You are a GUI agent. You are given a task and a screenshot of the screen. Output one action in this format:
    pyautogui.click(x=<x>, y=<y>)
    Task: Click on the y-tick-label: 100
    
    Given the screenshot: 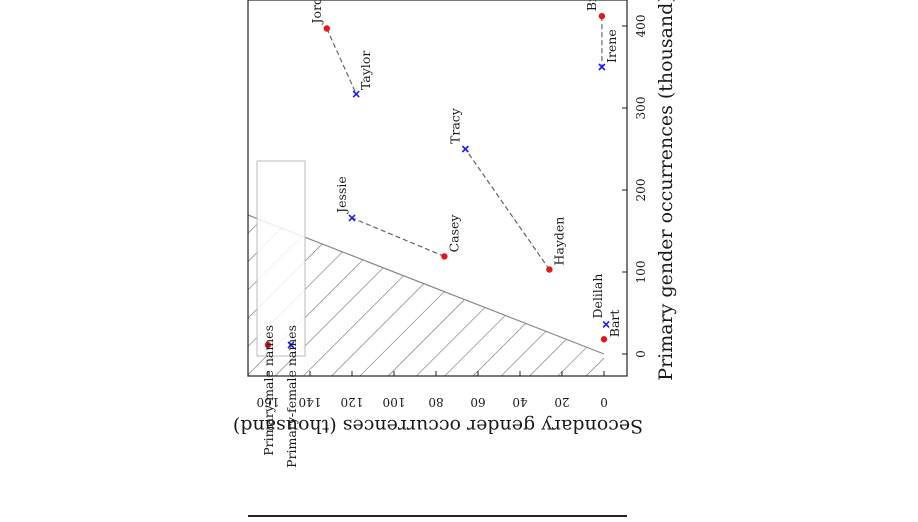 What is the action you would take?
    pyautogui.click(x=394, y=402)
    